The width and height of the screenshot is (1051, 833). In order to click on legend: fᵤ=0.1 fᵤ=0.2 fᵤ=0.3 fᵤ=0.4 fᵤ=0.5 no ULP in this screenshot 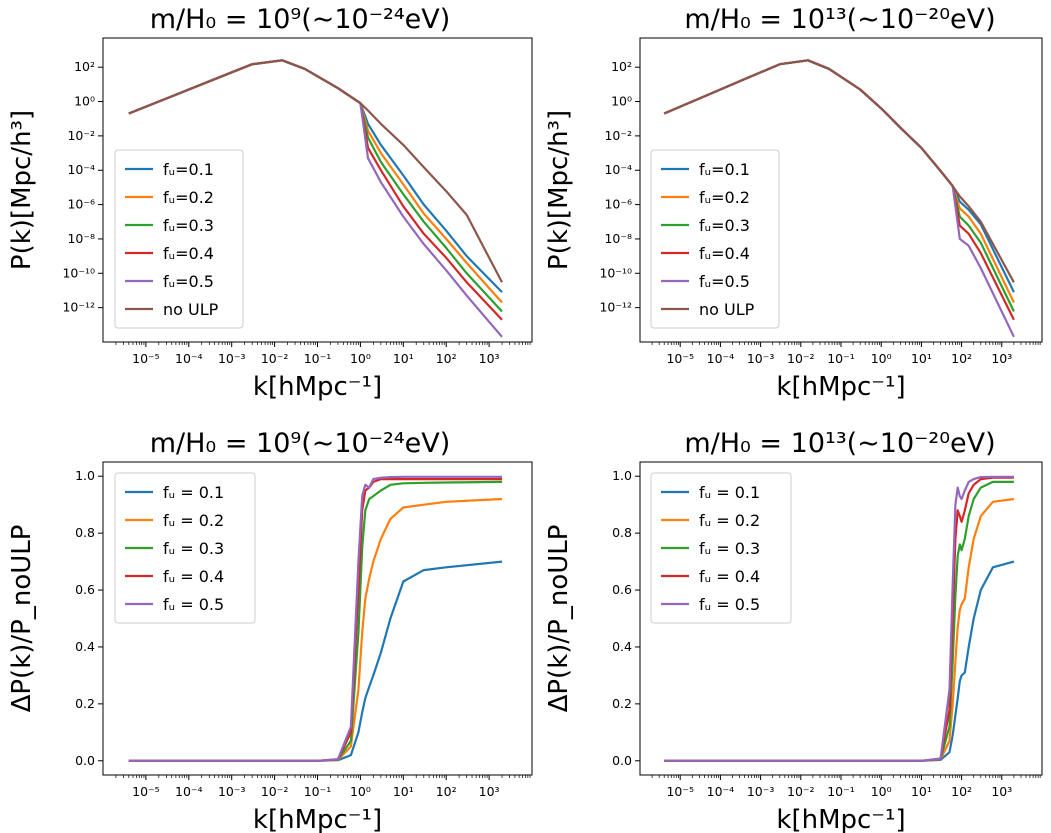, I will do `click(715, 239)`.